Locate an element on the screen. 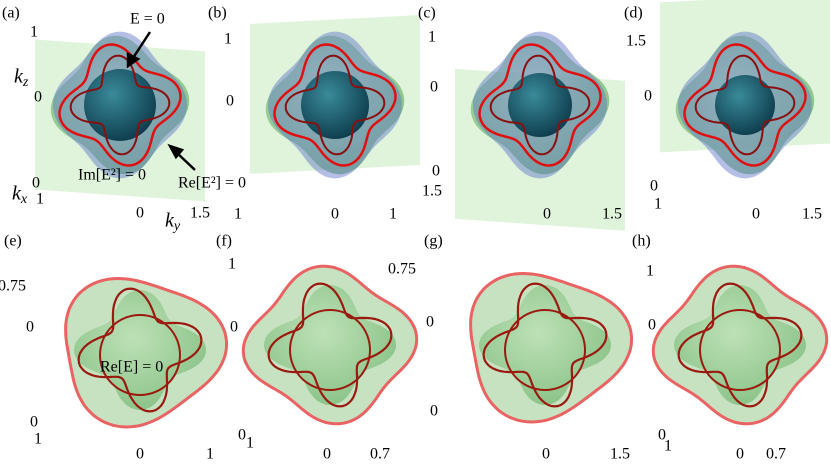 This screenshot has width=831, height=468. axis-subscript: z is located at coordinates (25, 82).